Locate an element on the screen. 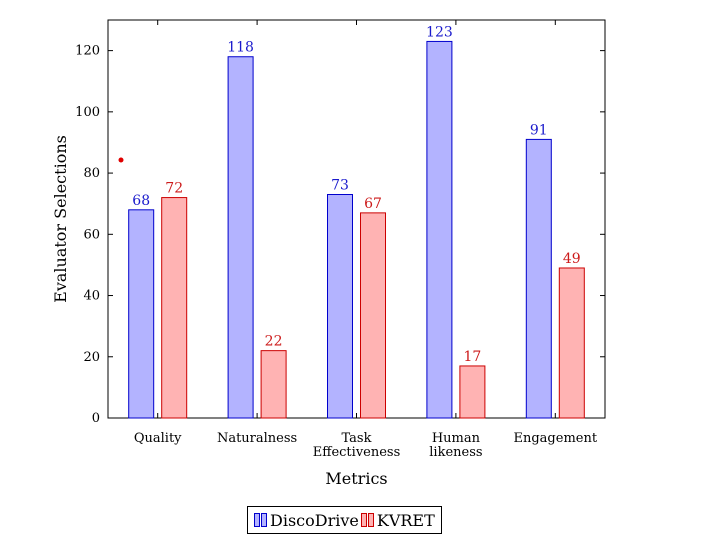 The height and width of the screenshot is (547, 726). data-label-discodrive-3: 123 is located at coordinates (439, 32).